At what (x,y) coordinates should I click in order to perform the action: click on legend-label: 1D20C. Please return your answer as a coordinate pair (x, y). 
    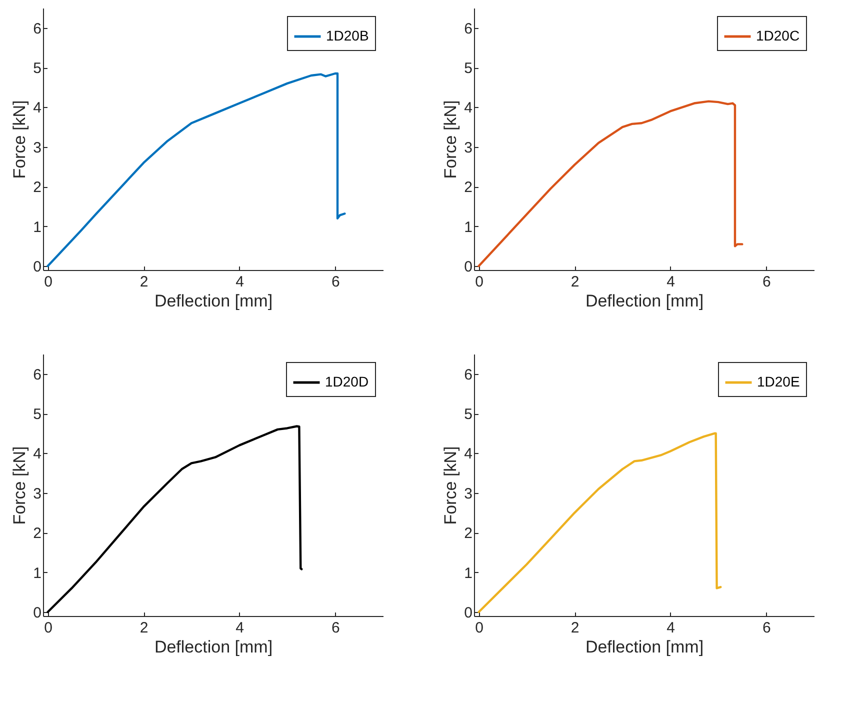
    Looking at the image, I should click on (778, 36).